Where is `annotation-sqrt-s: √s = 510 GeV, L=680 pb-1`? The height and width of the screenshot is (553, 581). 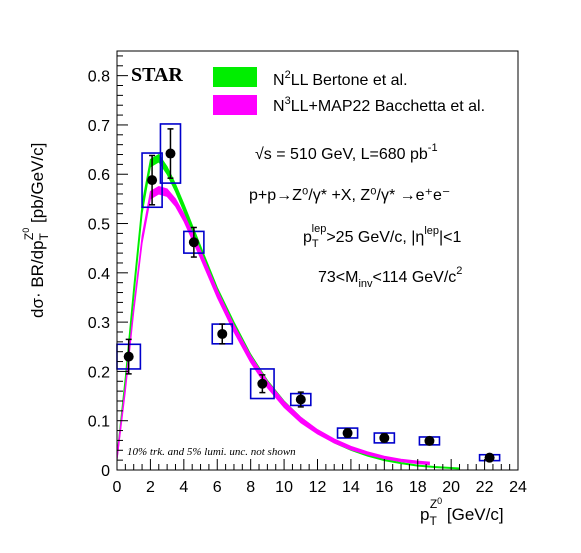 annotation-sqrt-s: √s = 510 GeV, L=680 pb-1 is located at coordinates (346, 152).